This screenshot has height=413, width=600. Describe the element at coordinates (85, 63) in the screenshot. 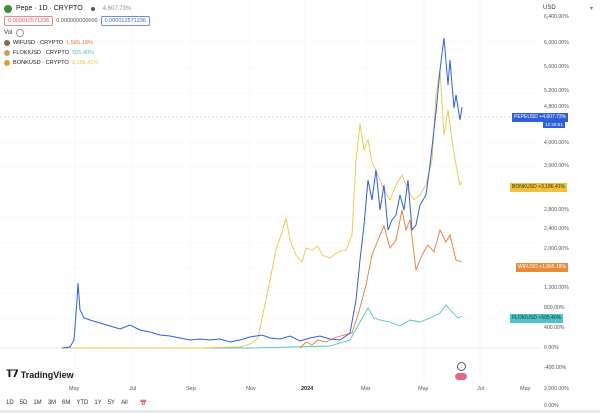

I see `legend-value: 3,186.41%` at that location.